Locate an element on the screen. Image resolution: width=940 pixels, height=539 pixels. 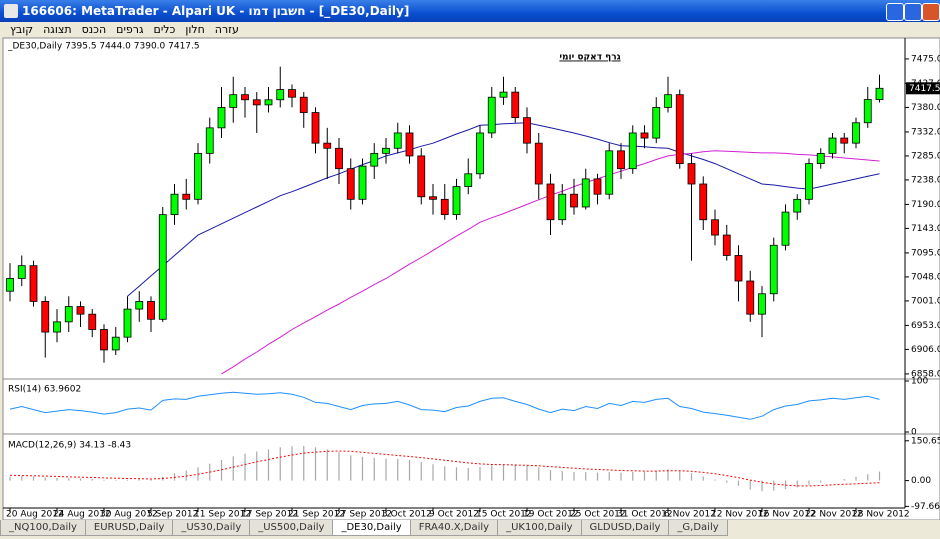
menu-item: הכנס is located at coordinates (94, 29).